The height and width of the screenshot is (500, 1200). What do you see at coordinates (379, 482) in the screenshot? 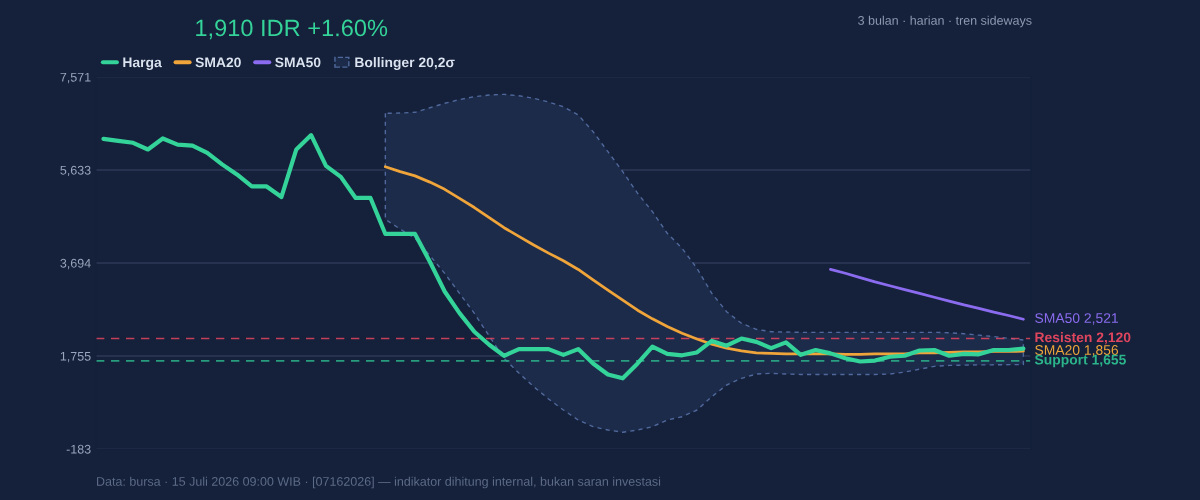
I see `text: Data: bursa · 15 Juli 2026 09:00 WIB · [07162026] — indikator dihitung internal, bukan saran investasi` at bounding box center [379, 482].